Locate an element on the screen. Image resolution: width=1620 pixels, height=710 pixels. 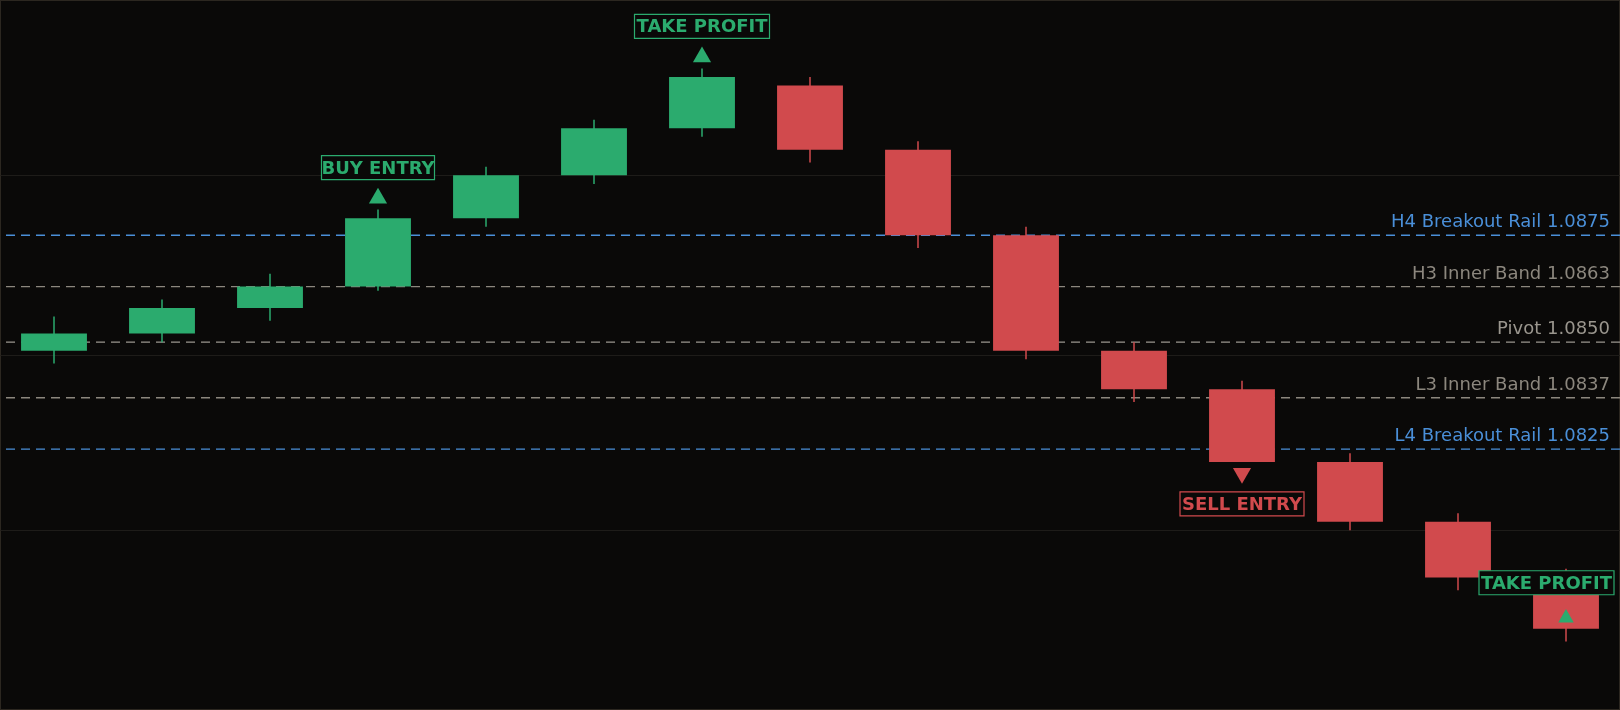
annotation: BUY ENTRY is located at coordinates (378, 167).